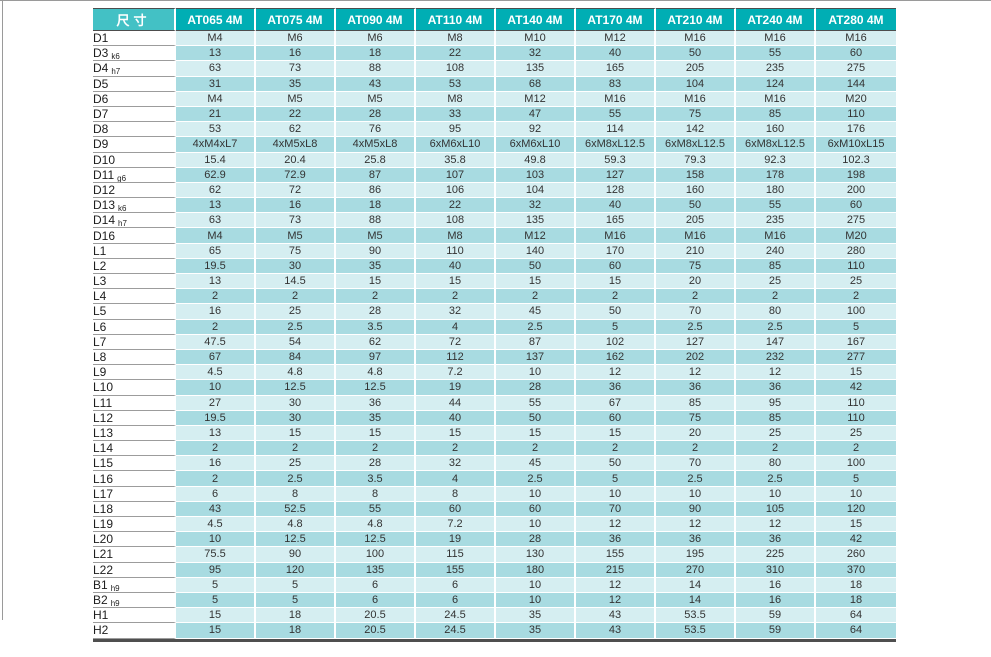 Image resolution: width=991 pixels, height=657 pixels. I want to click on table-row: D11 g6 62.9 72.9 87 107 103 127 158 178 198, so click(494, 175).